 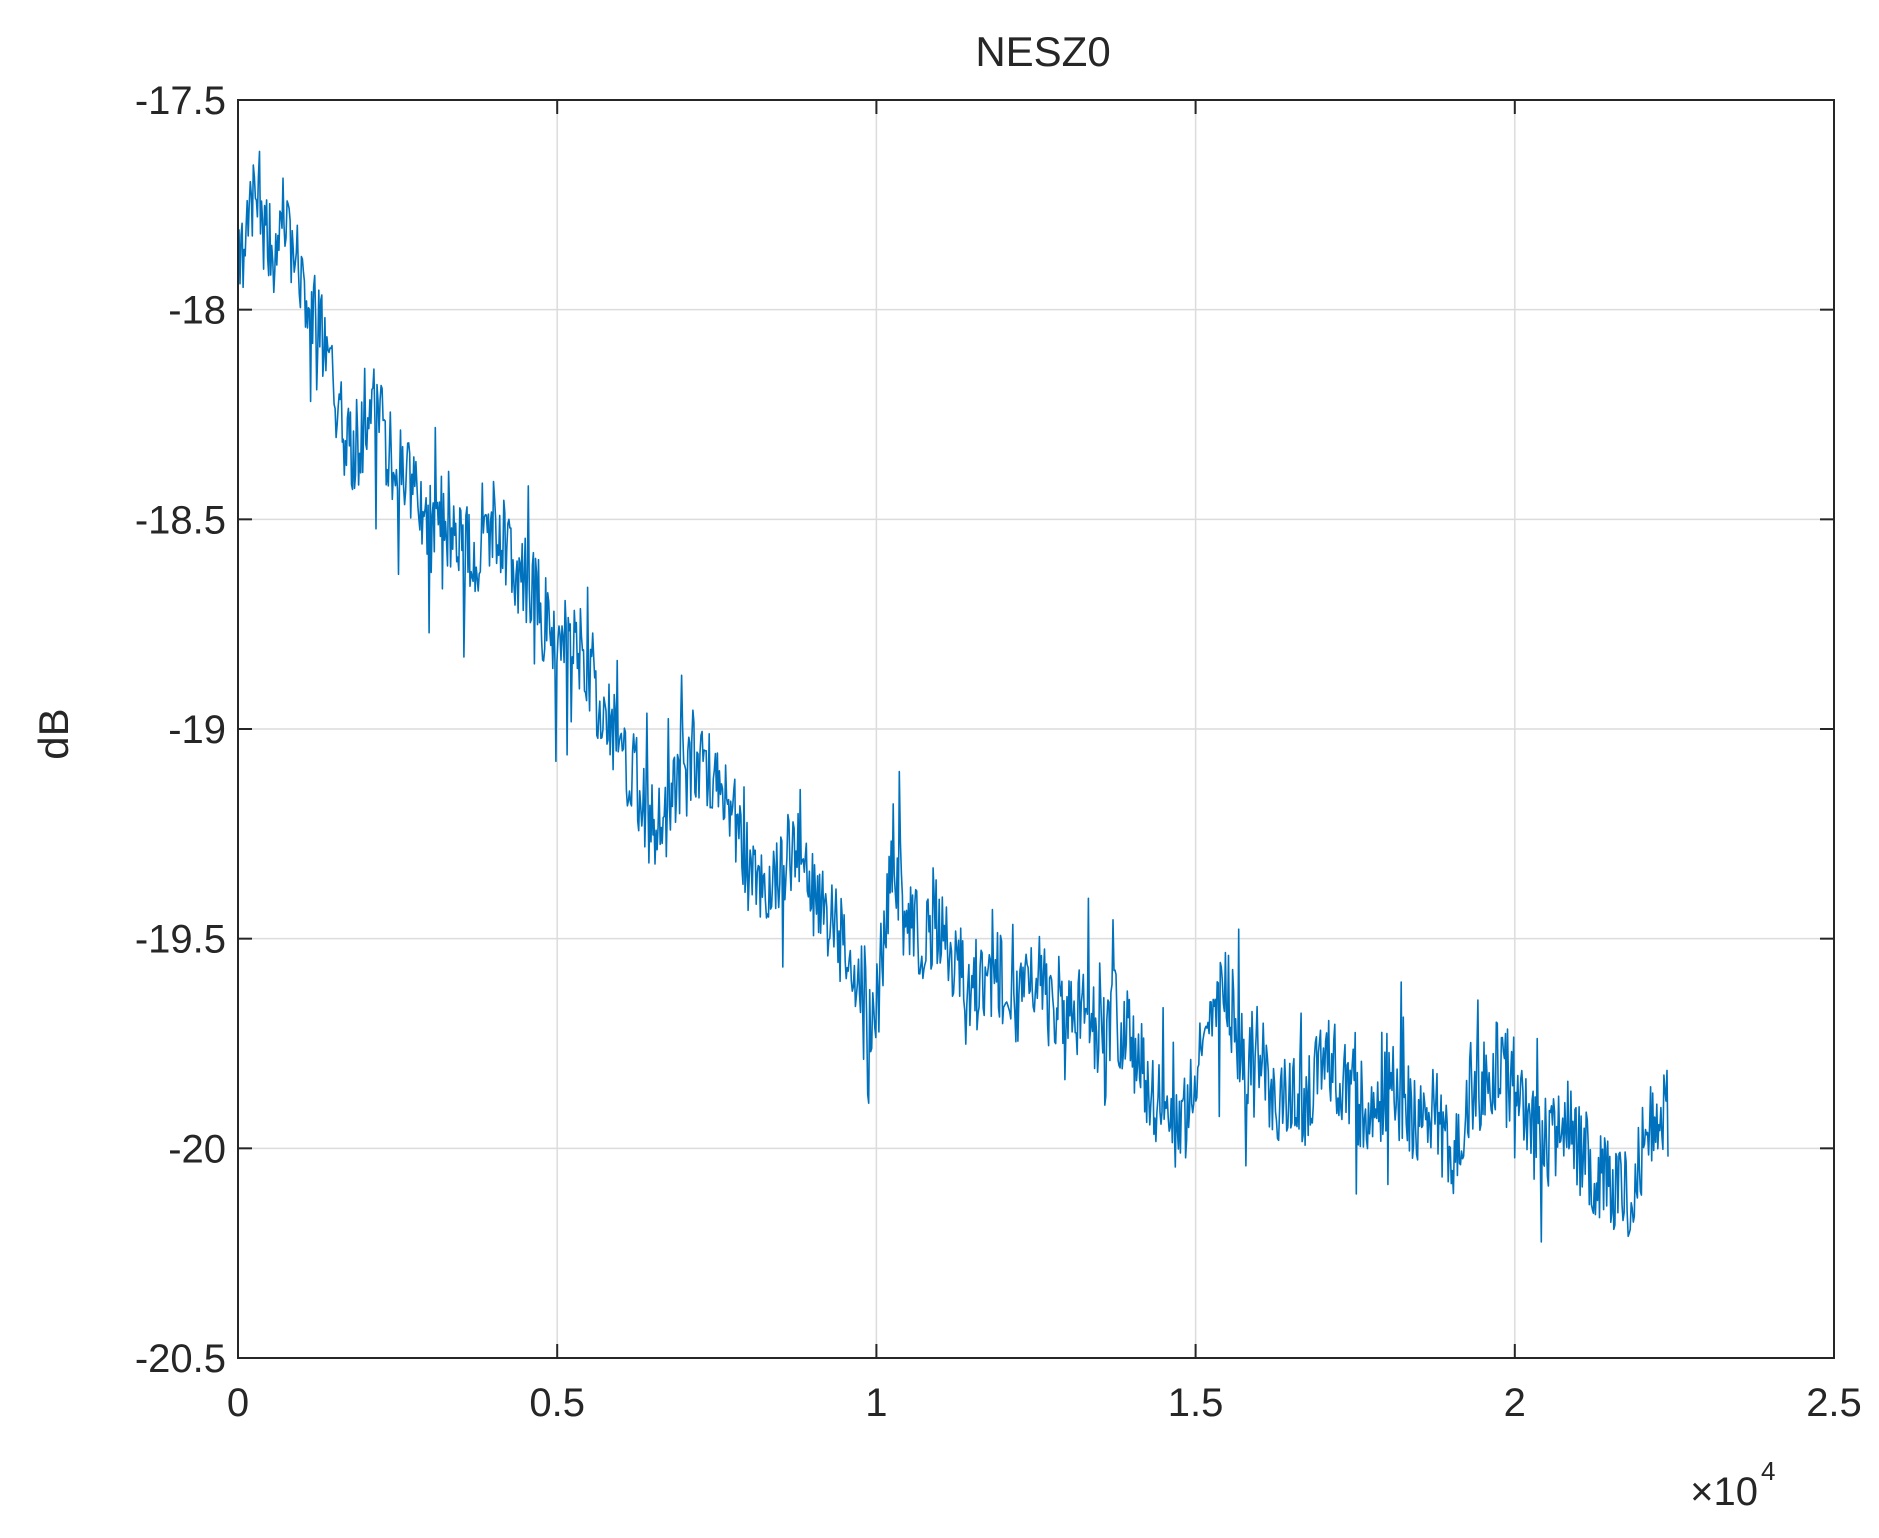 I want to click on x-tick-label: 1, so click(x=876, y=1403).